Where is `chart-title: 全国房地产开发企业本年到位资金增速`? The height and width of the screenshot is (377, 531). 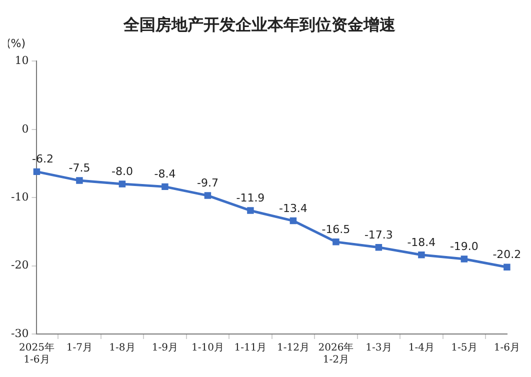
chart-title: 全国房地产开发企业本年到位资金增速 is located at coordinates (259, 24).